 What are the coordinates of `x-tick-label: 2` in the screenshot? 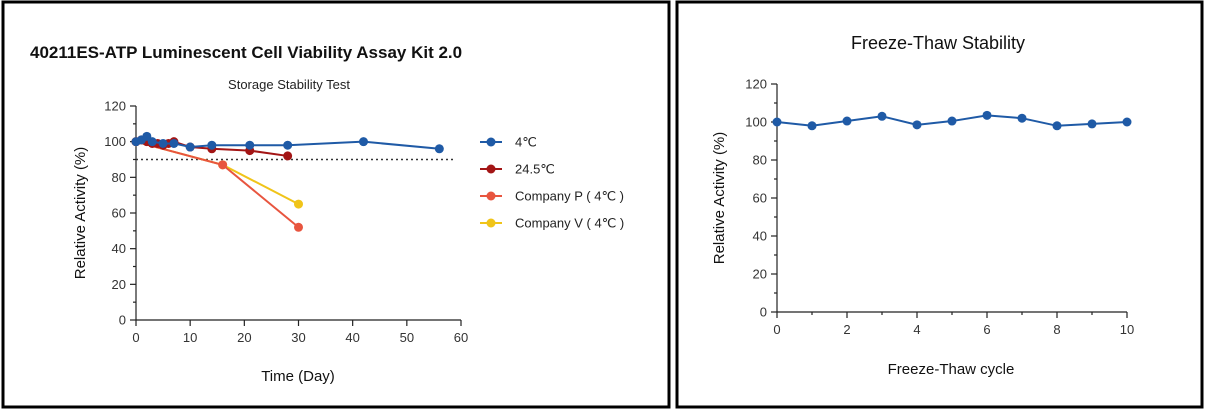 It's located at (846, 329).